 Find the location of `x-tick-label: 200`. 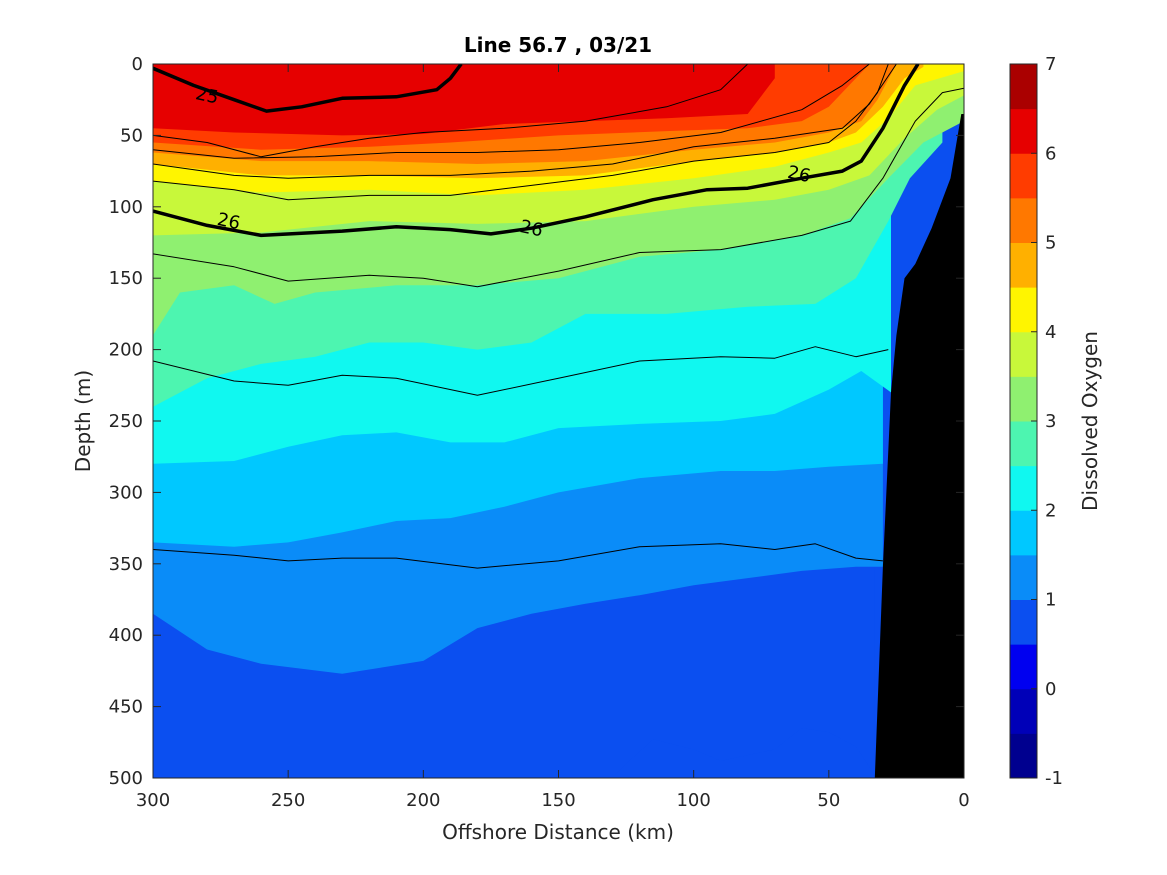

x-tick-label: 200 is located at coordinates (423, 800).